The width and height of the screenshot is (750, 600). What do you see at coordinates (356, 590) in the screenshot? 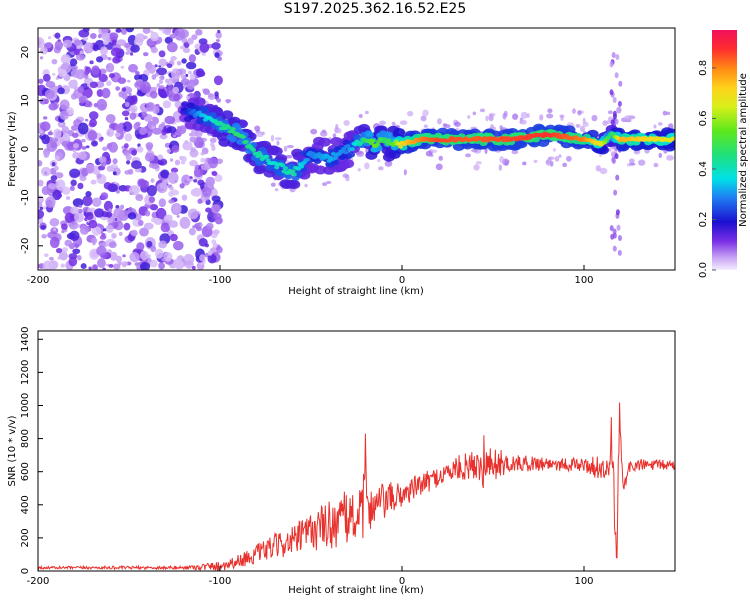
I see `snr-x-label: Height of straight line (km)` at bounding box center [356, 590].